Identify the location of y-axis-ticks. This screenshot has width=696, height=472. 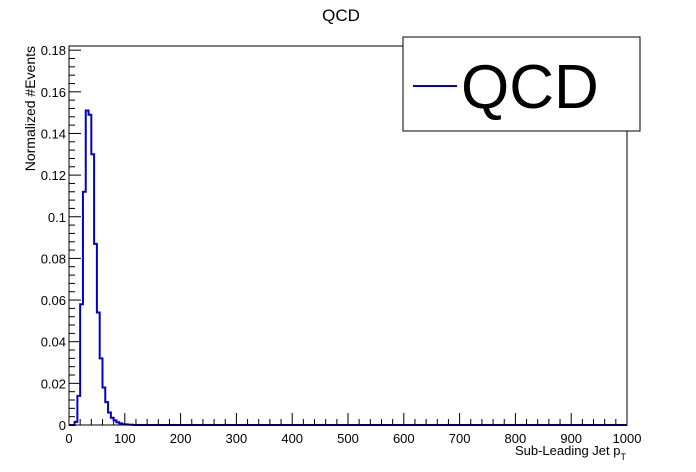
(75, 237).